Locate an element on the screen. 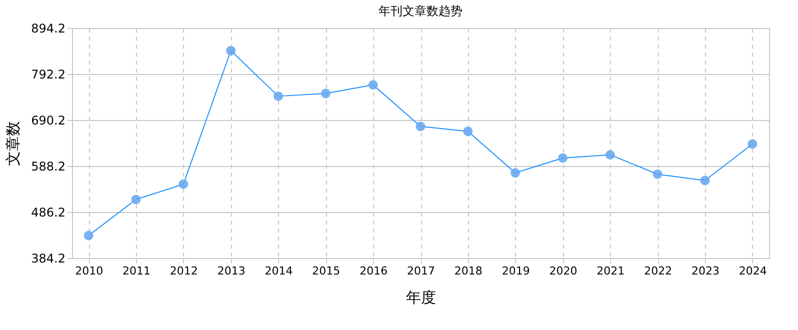  y-tick-label: 792.2 is located at coordinates (48, 75).